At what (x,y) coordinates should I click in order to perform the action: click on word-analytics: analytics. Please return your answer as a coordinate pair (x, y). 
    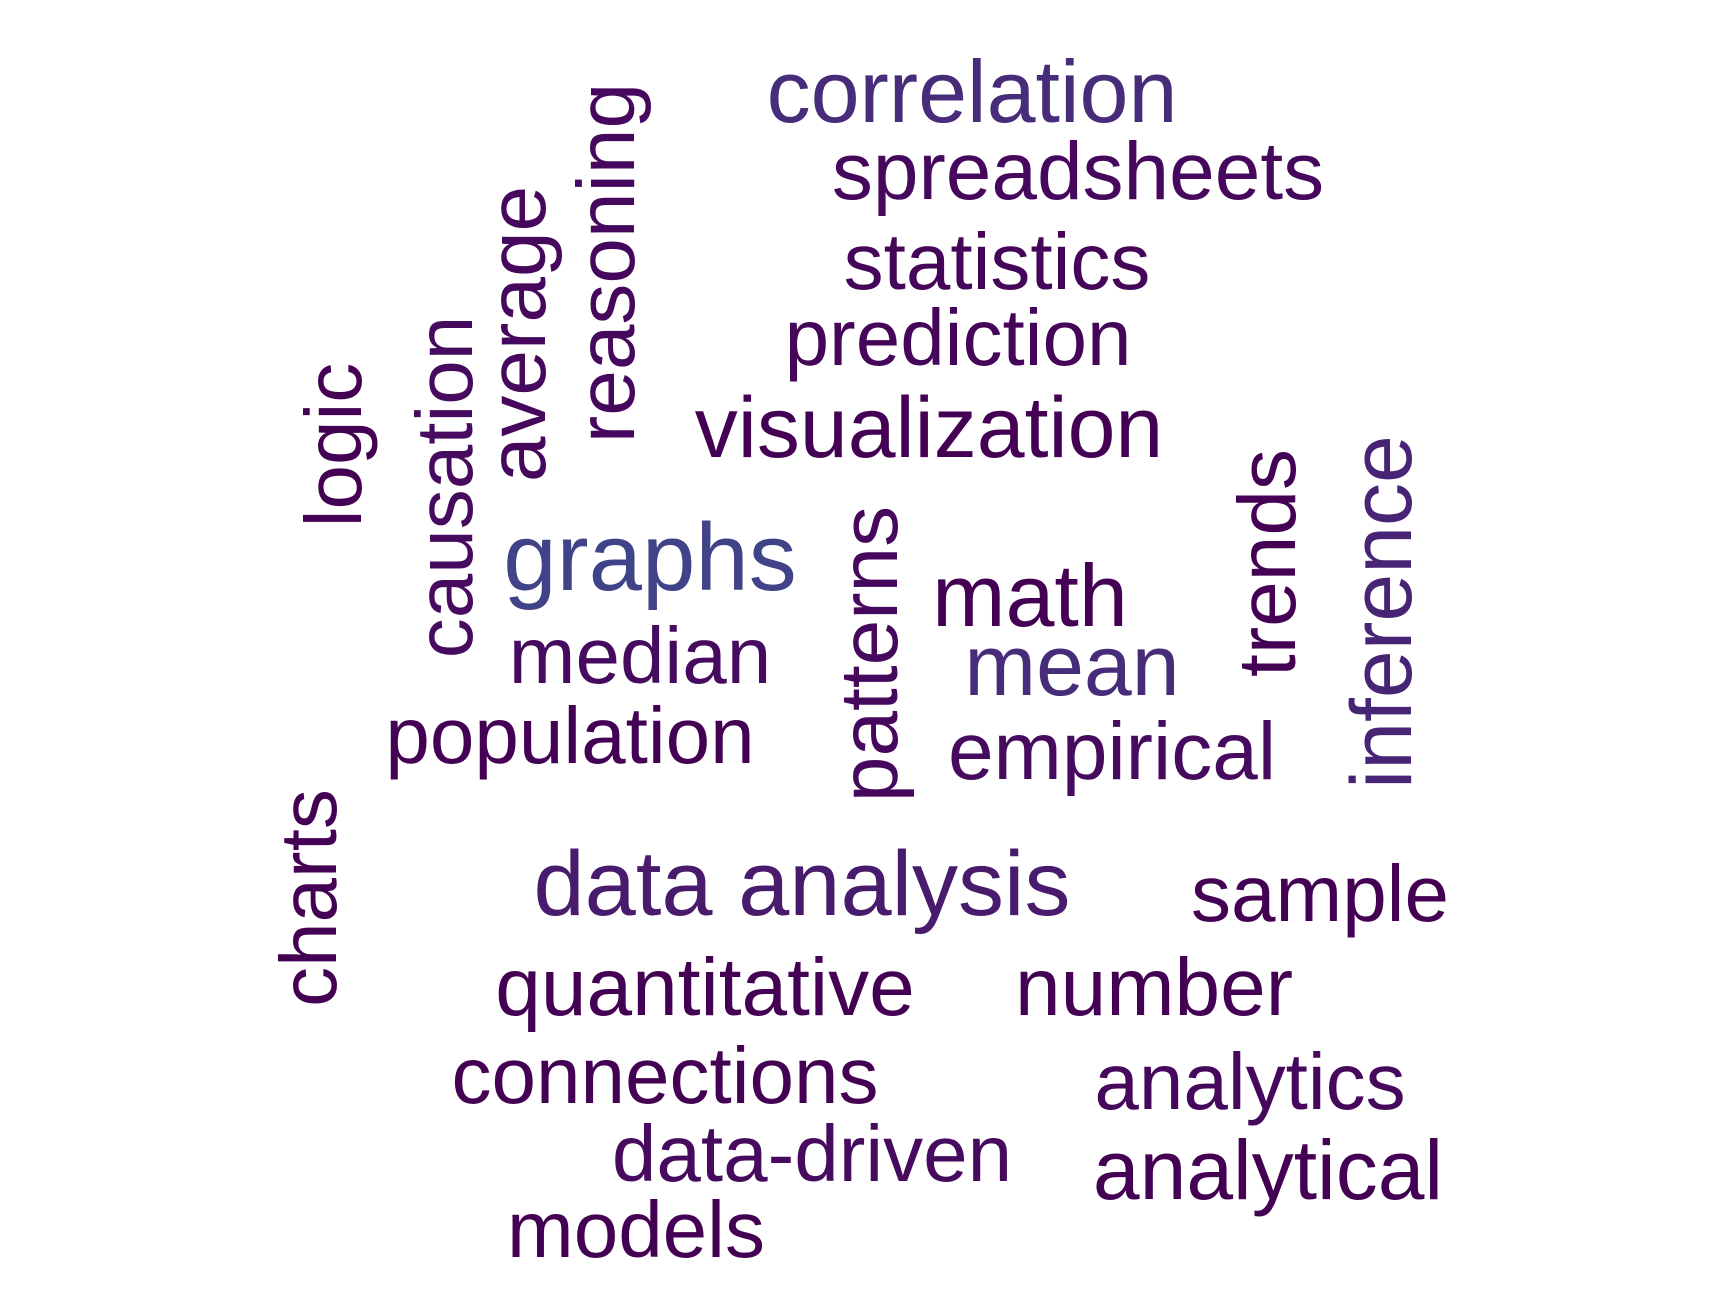
    Looking at the image, I should click on (1250, 1081).